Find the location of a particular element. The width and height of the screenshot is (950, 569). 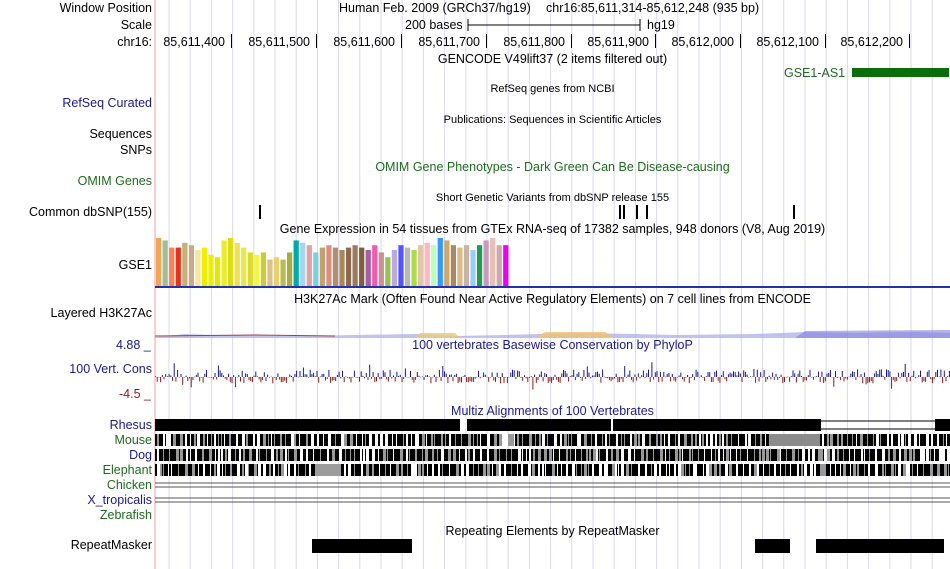

conservation-min: -4.5 _ is located at coordinates (135, 394).